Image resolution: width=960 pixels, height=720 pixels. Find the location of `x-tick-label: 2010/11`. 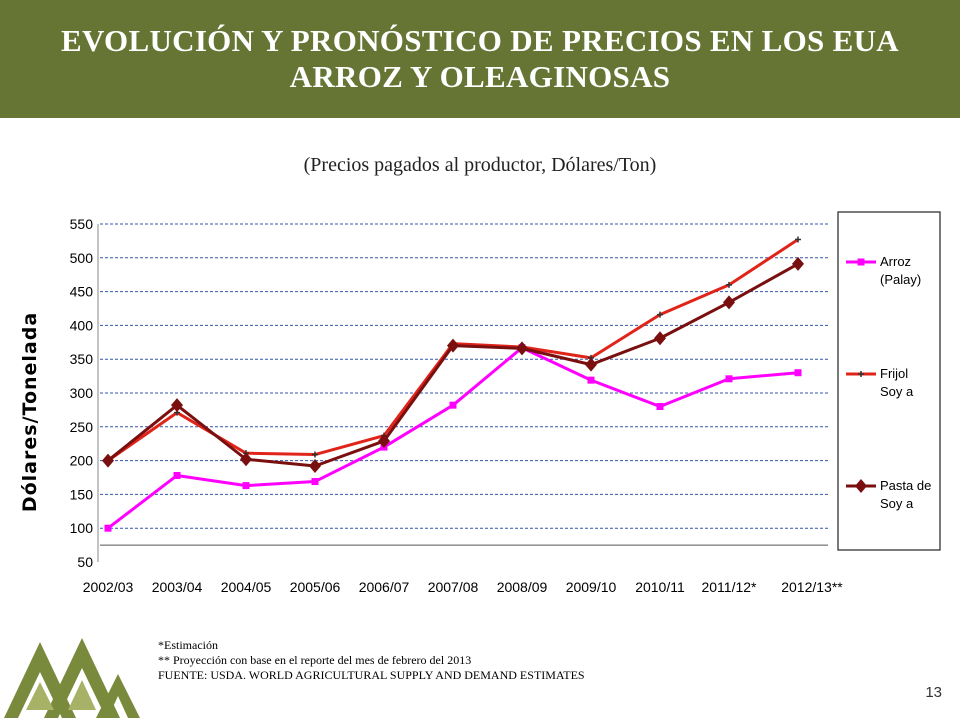

x-tick-label: 2010/11 is located at coordinates (660, 587).